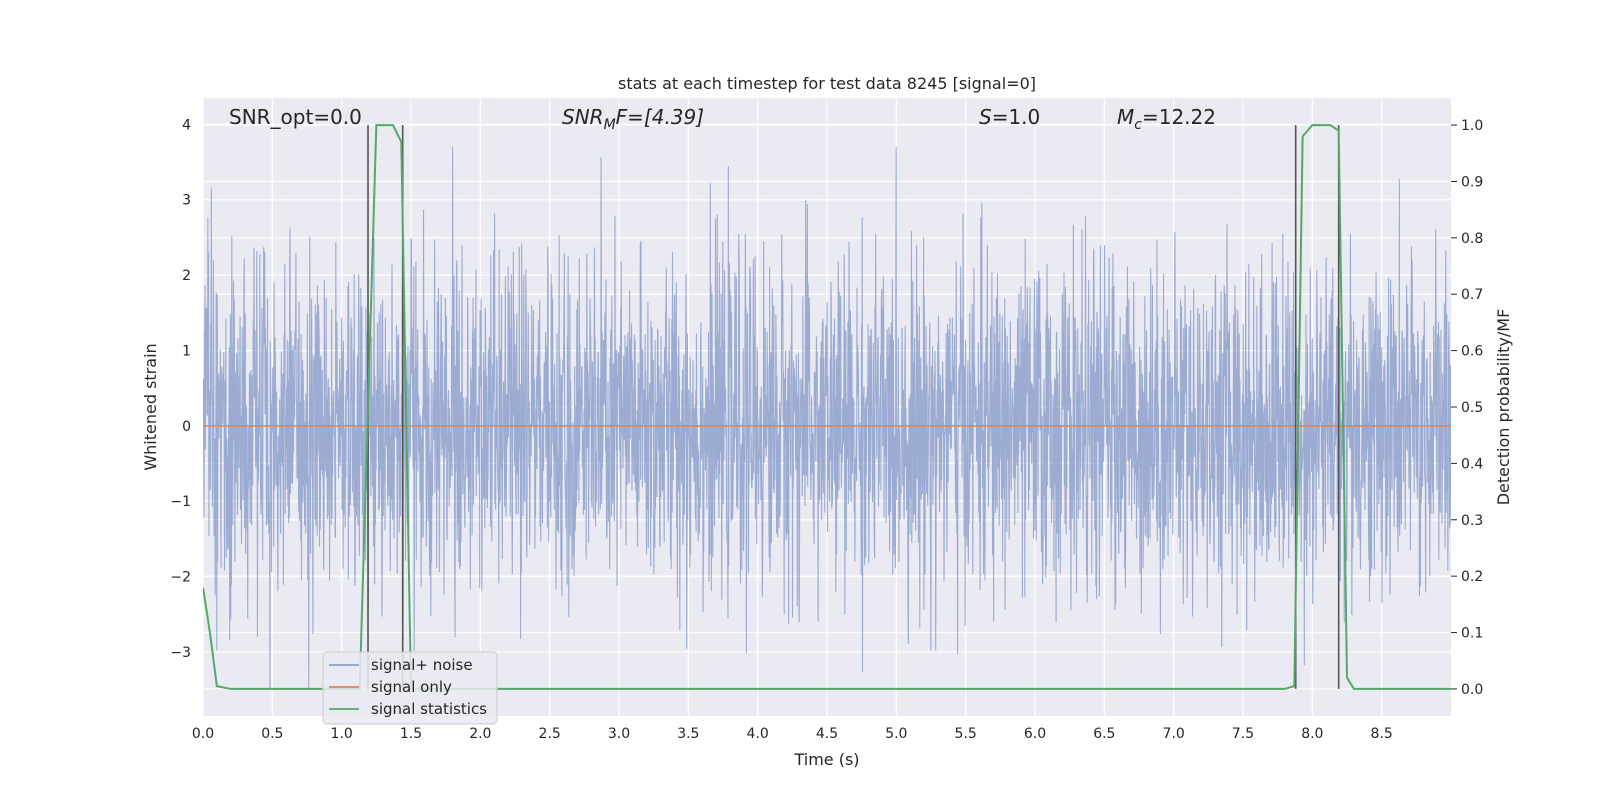 Image resolution: width=1600 pixels, height=800 pixels. I want to click on x-tick-label: 3.0, so click(619, 734).